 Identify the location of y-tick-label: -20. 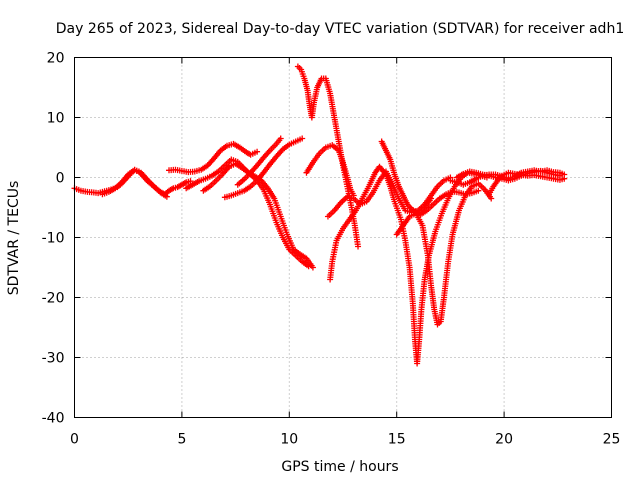
(53, 299).